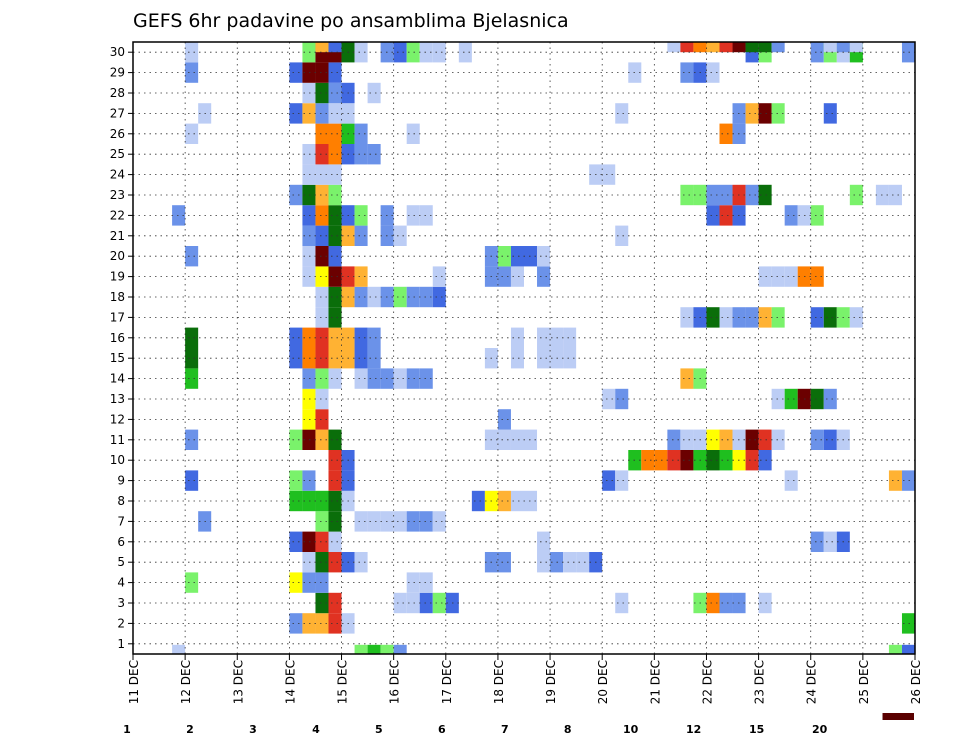 This screenshot has width=960, height=742. What do you see at coordinates (134, 682) in the screenshot?
I see `x-tick-label: 11 DEC` at bounding box center [134, 682].